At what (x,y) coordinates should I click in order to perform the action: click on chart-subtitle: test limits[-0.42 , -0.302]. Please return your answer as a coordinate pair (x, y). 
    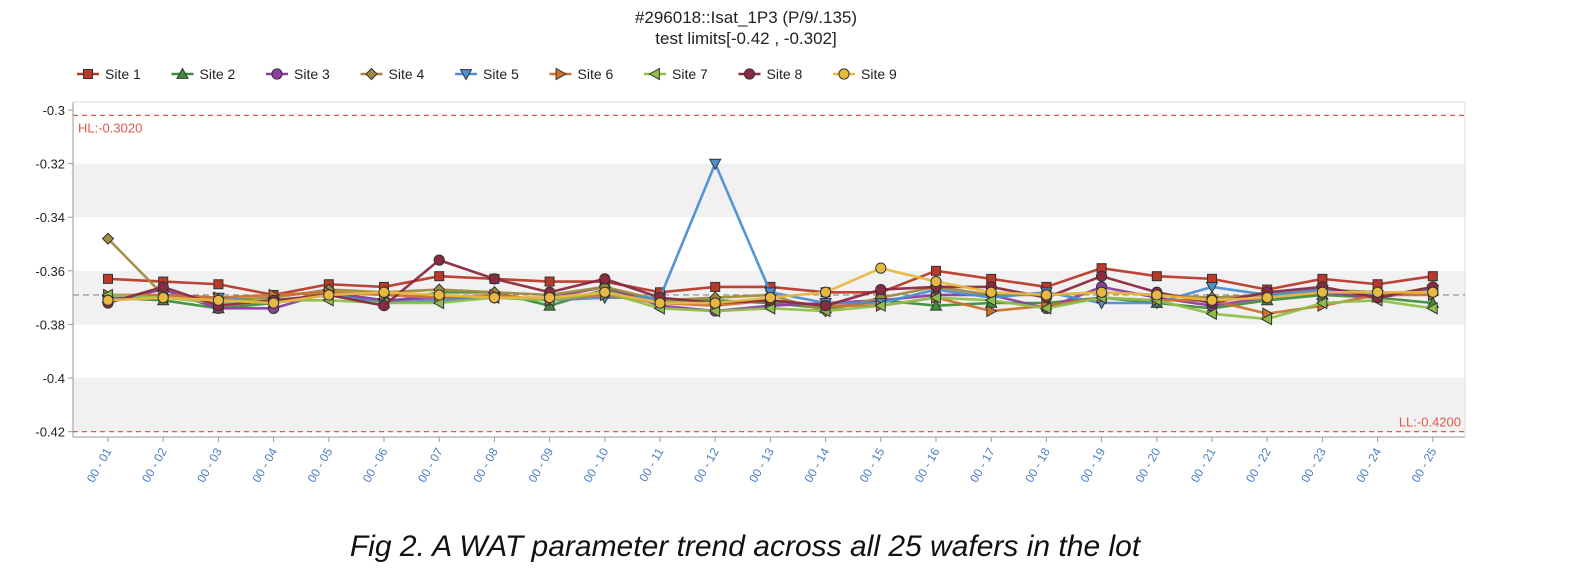
    Looking at the image, I should click on (745, 38).